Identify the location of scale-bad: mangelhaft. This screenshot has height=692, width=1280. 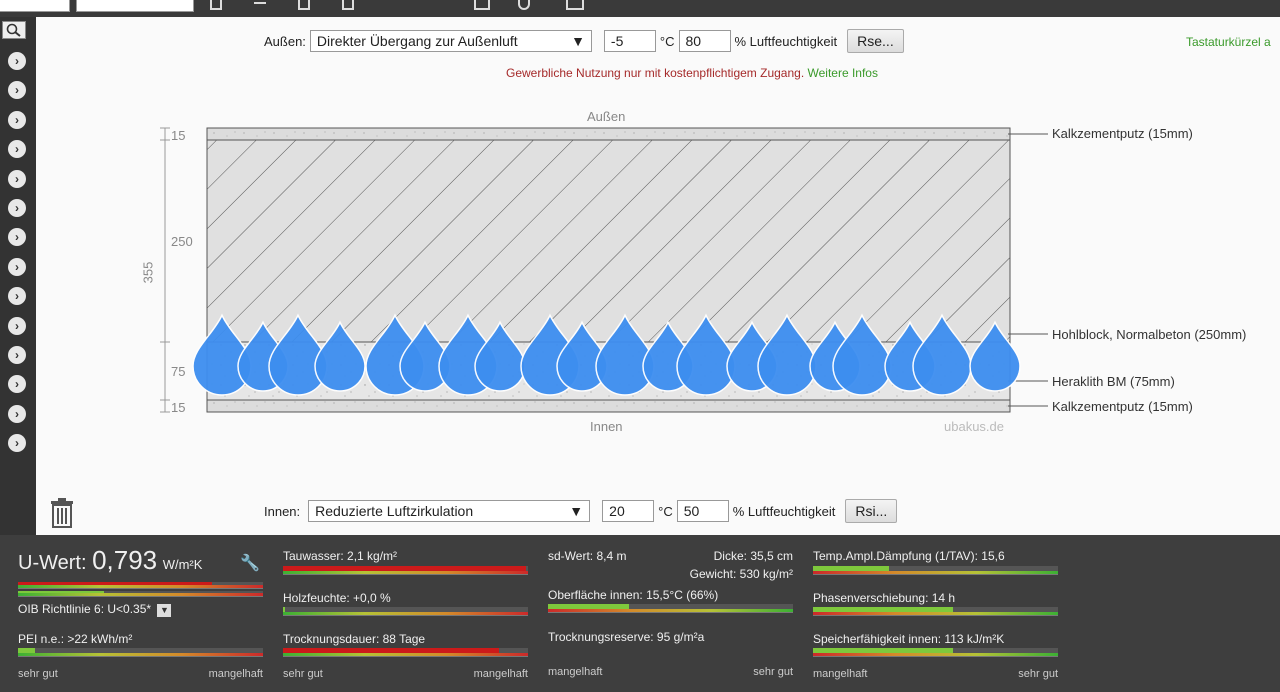
(575, 672).